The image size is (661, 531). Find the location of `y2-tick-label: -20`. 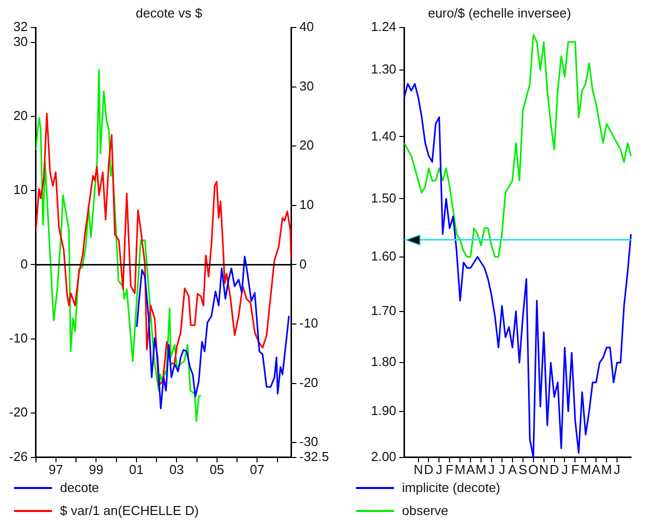

y2-tick-label: -20 is located at coordinates (308, 382).